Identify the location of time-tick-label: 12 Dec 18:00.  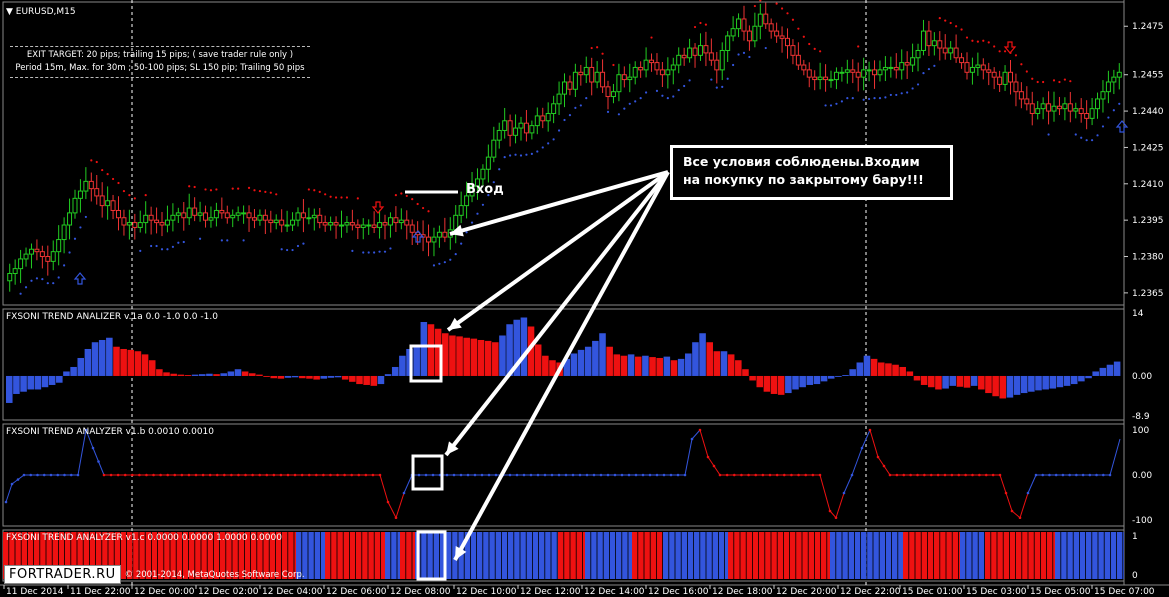
(742, 592).